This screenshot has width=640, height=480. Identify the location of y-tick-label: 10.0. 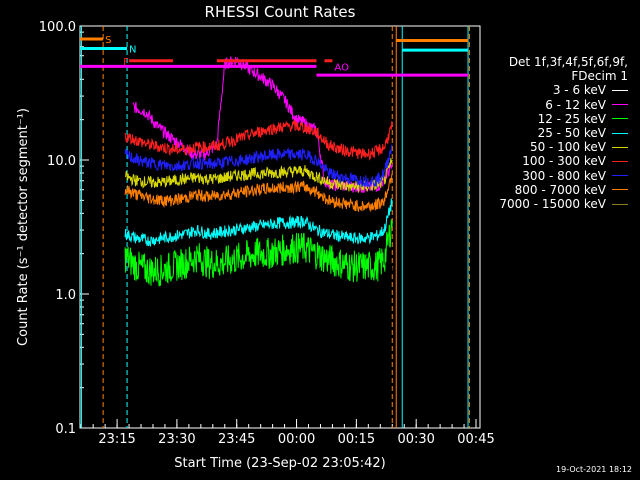
(61, 161).